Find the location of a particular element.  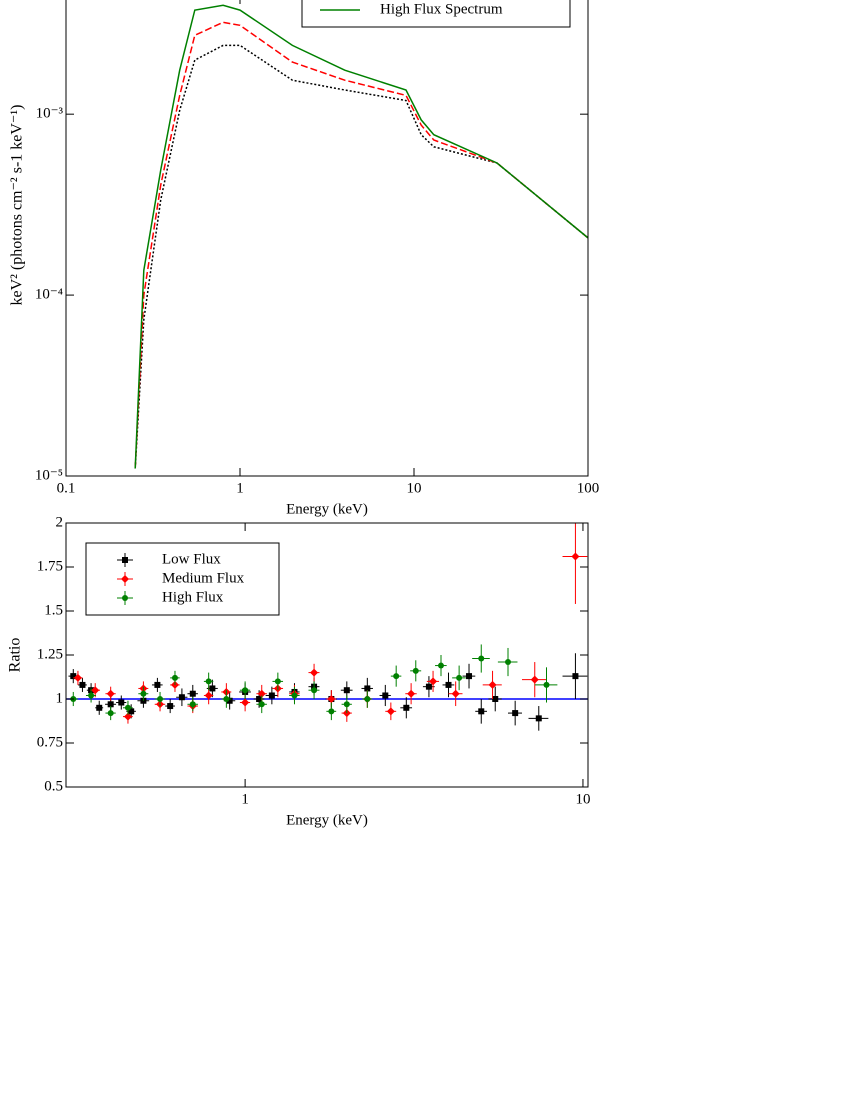

legend: Low Flux Medium Flux High Flux is located at coordinates (182, 579).